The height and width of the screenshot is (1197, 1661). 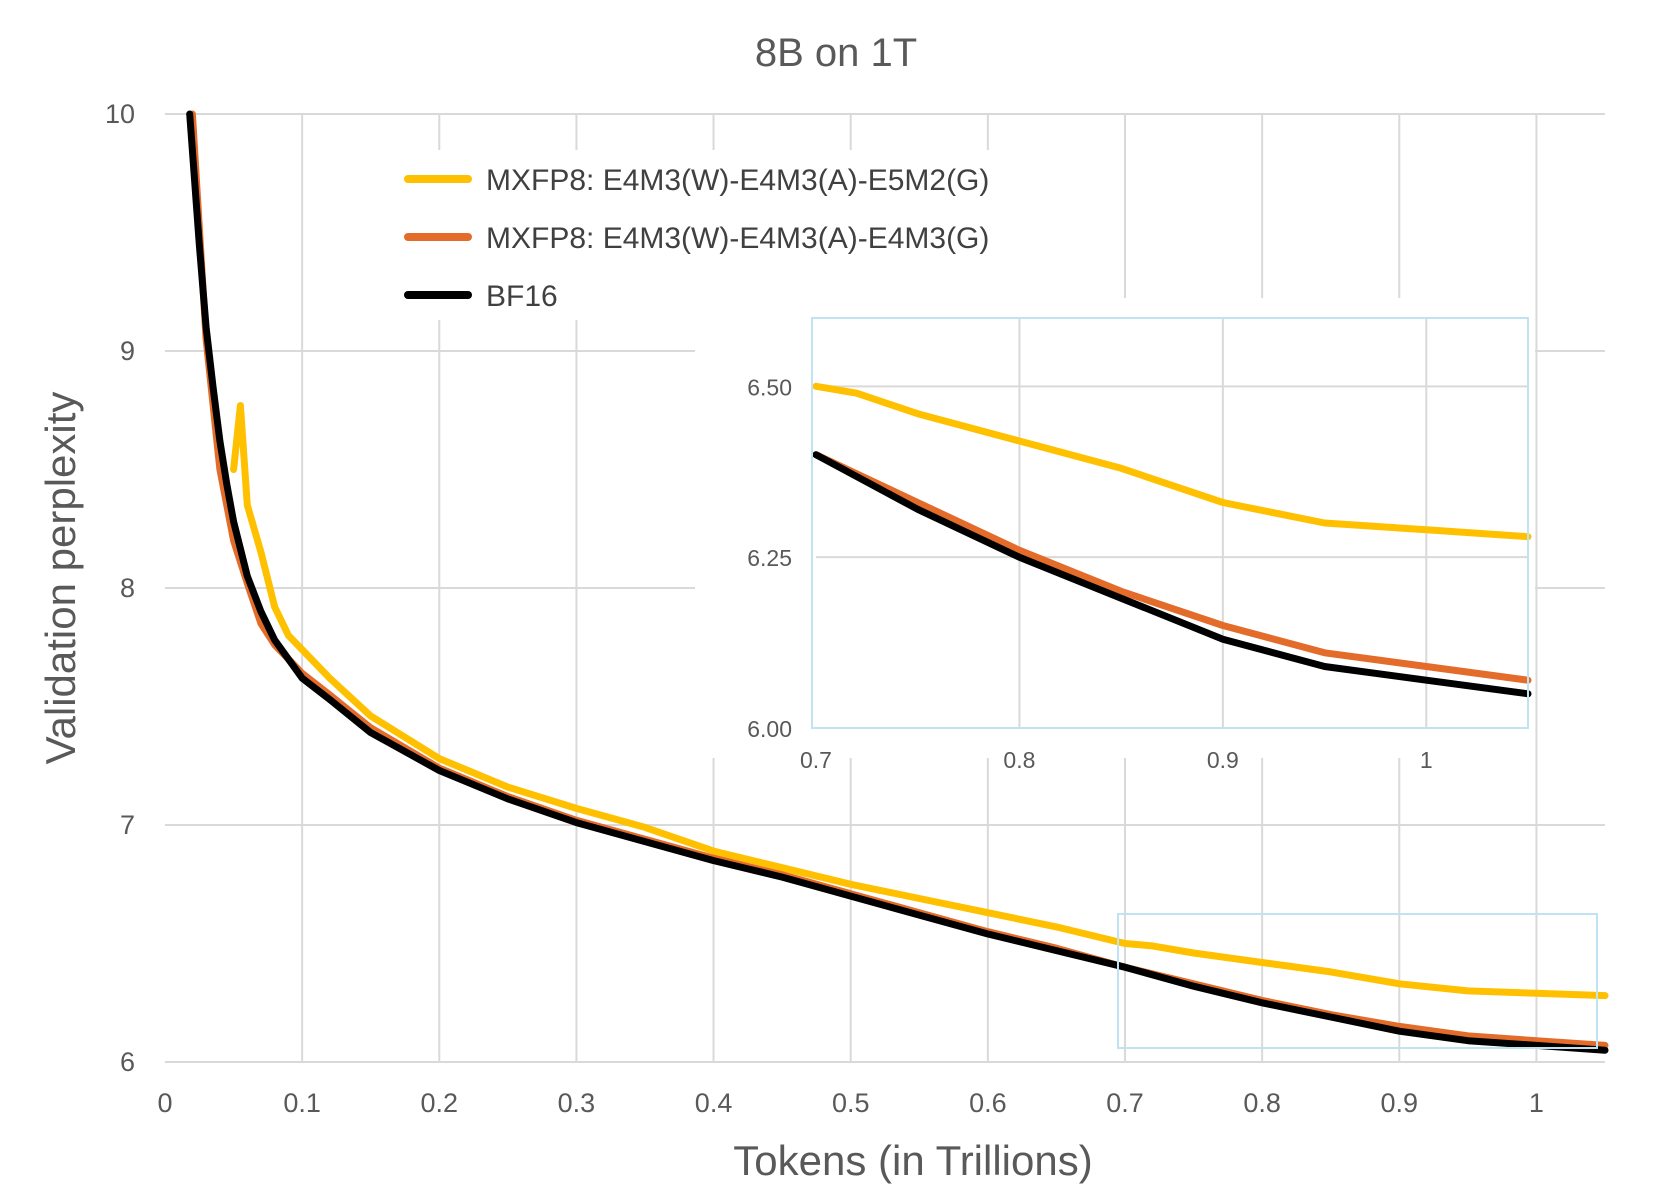 What do you see at coordinates (1172, 461) in the screenshot?
I see `inset-series-mxfp8-e4m3-w-e4m3-a-e5m2-g` at bounding box center [1172, 461].